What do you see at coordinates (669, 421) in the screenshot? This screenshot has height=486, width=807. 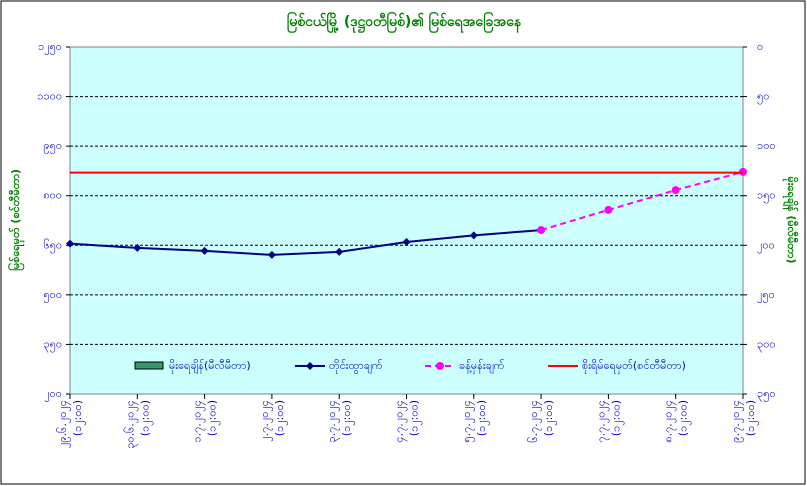 I see `x-tick-date: ၈.၇.၂၀၂၄` at bounding box center [669, 421].